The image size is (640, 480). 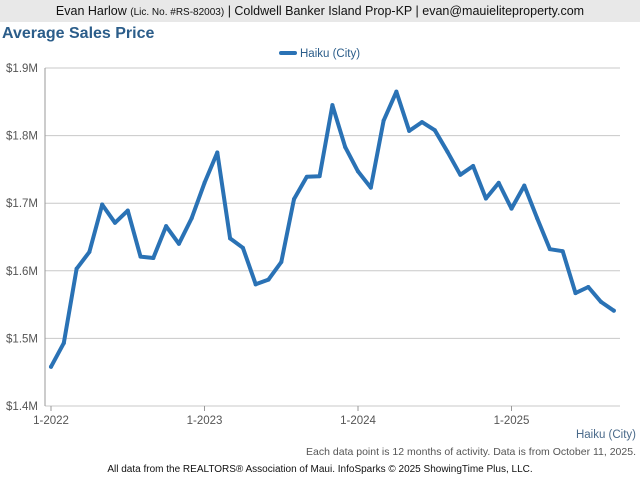 What do you see at coordinates (205, 421) in the screenshot?
I see `x-tick-label: 1-2023` at bounding box center [205, 421].